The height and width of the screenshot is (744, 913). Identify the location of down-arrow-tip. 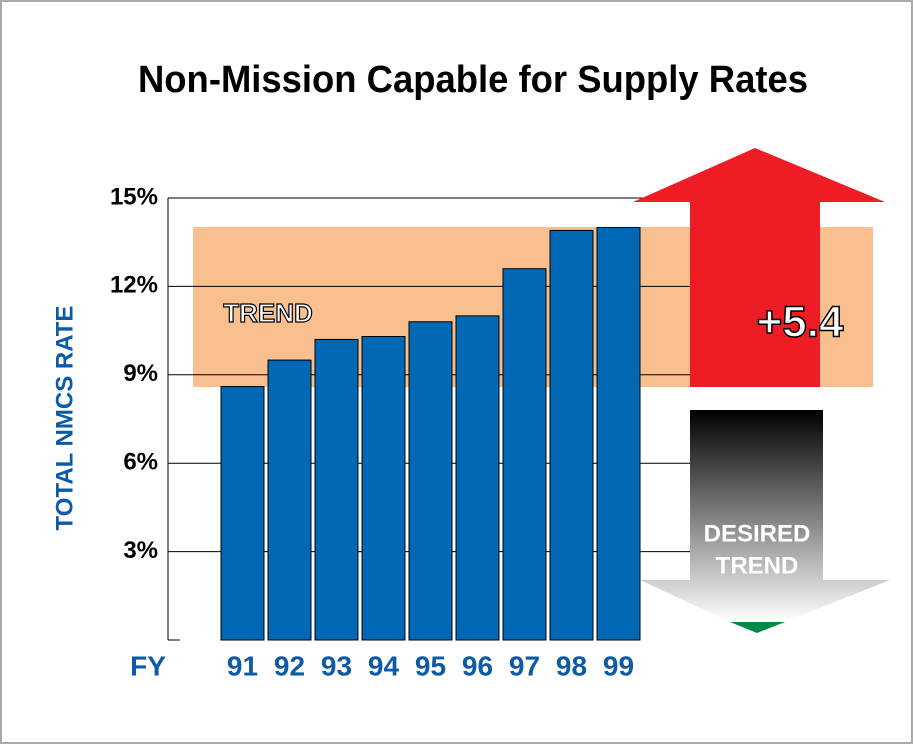
(757, 627).